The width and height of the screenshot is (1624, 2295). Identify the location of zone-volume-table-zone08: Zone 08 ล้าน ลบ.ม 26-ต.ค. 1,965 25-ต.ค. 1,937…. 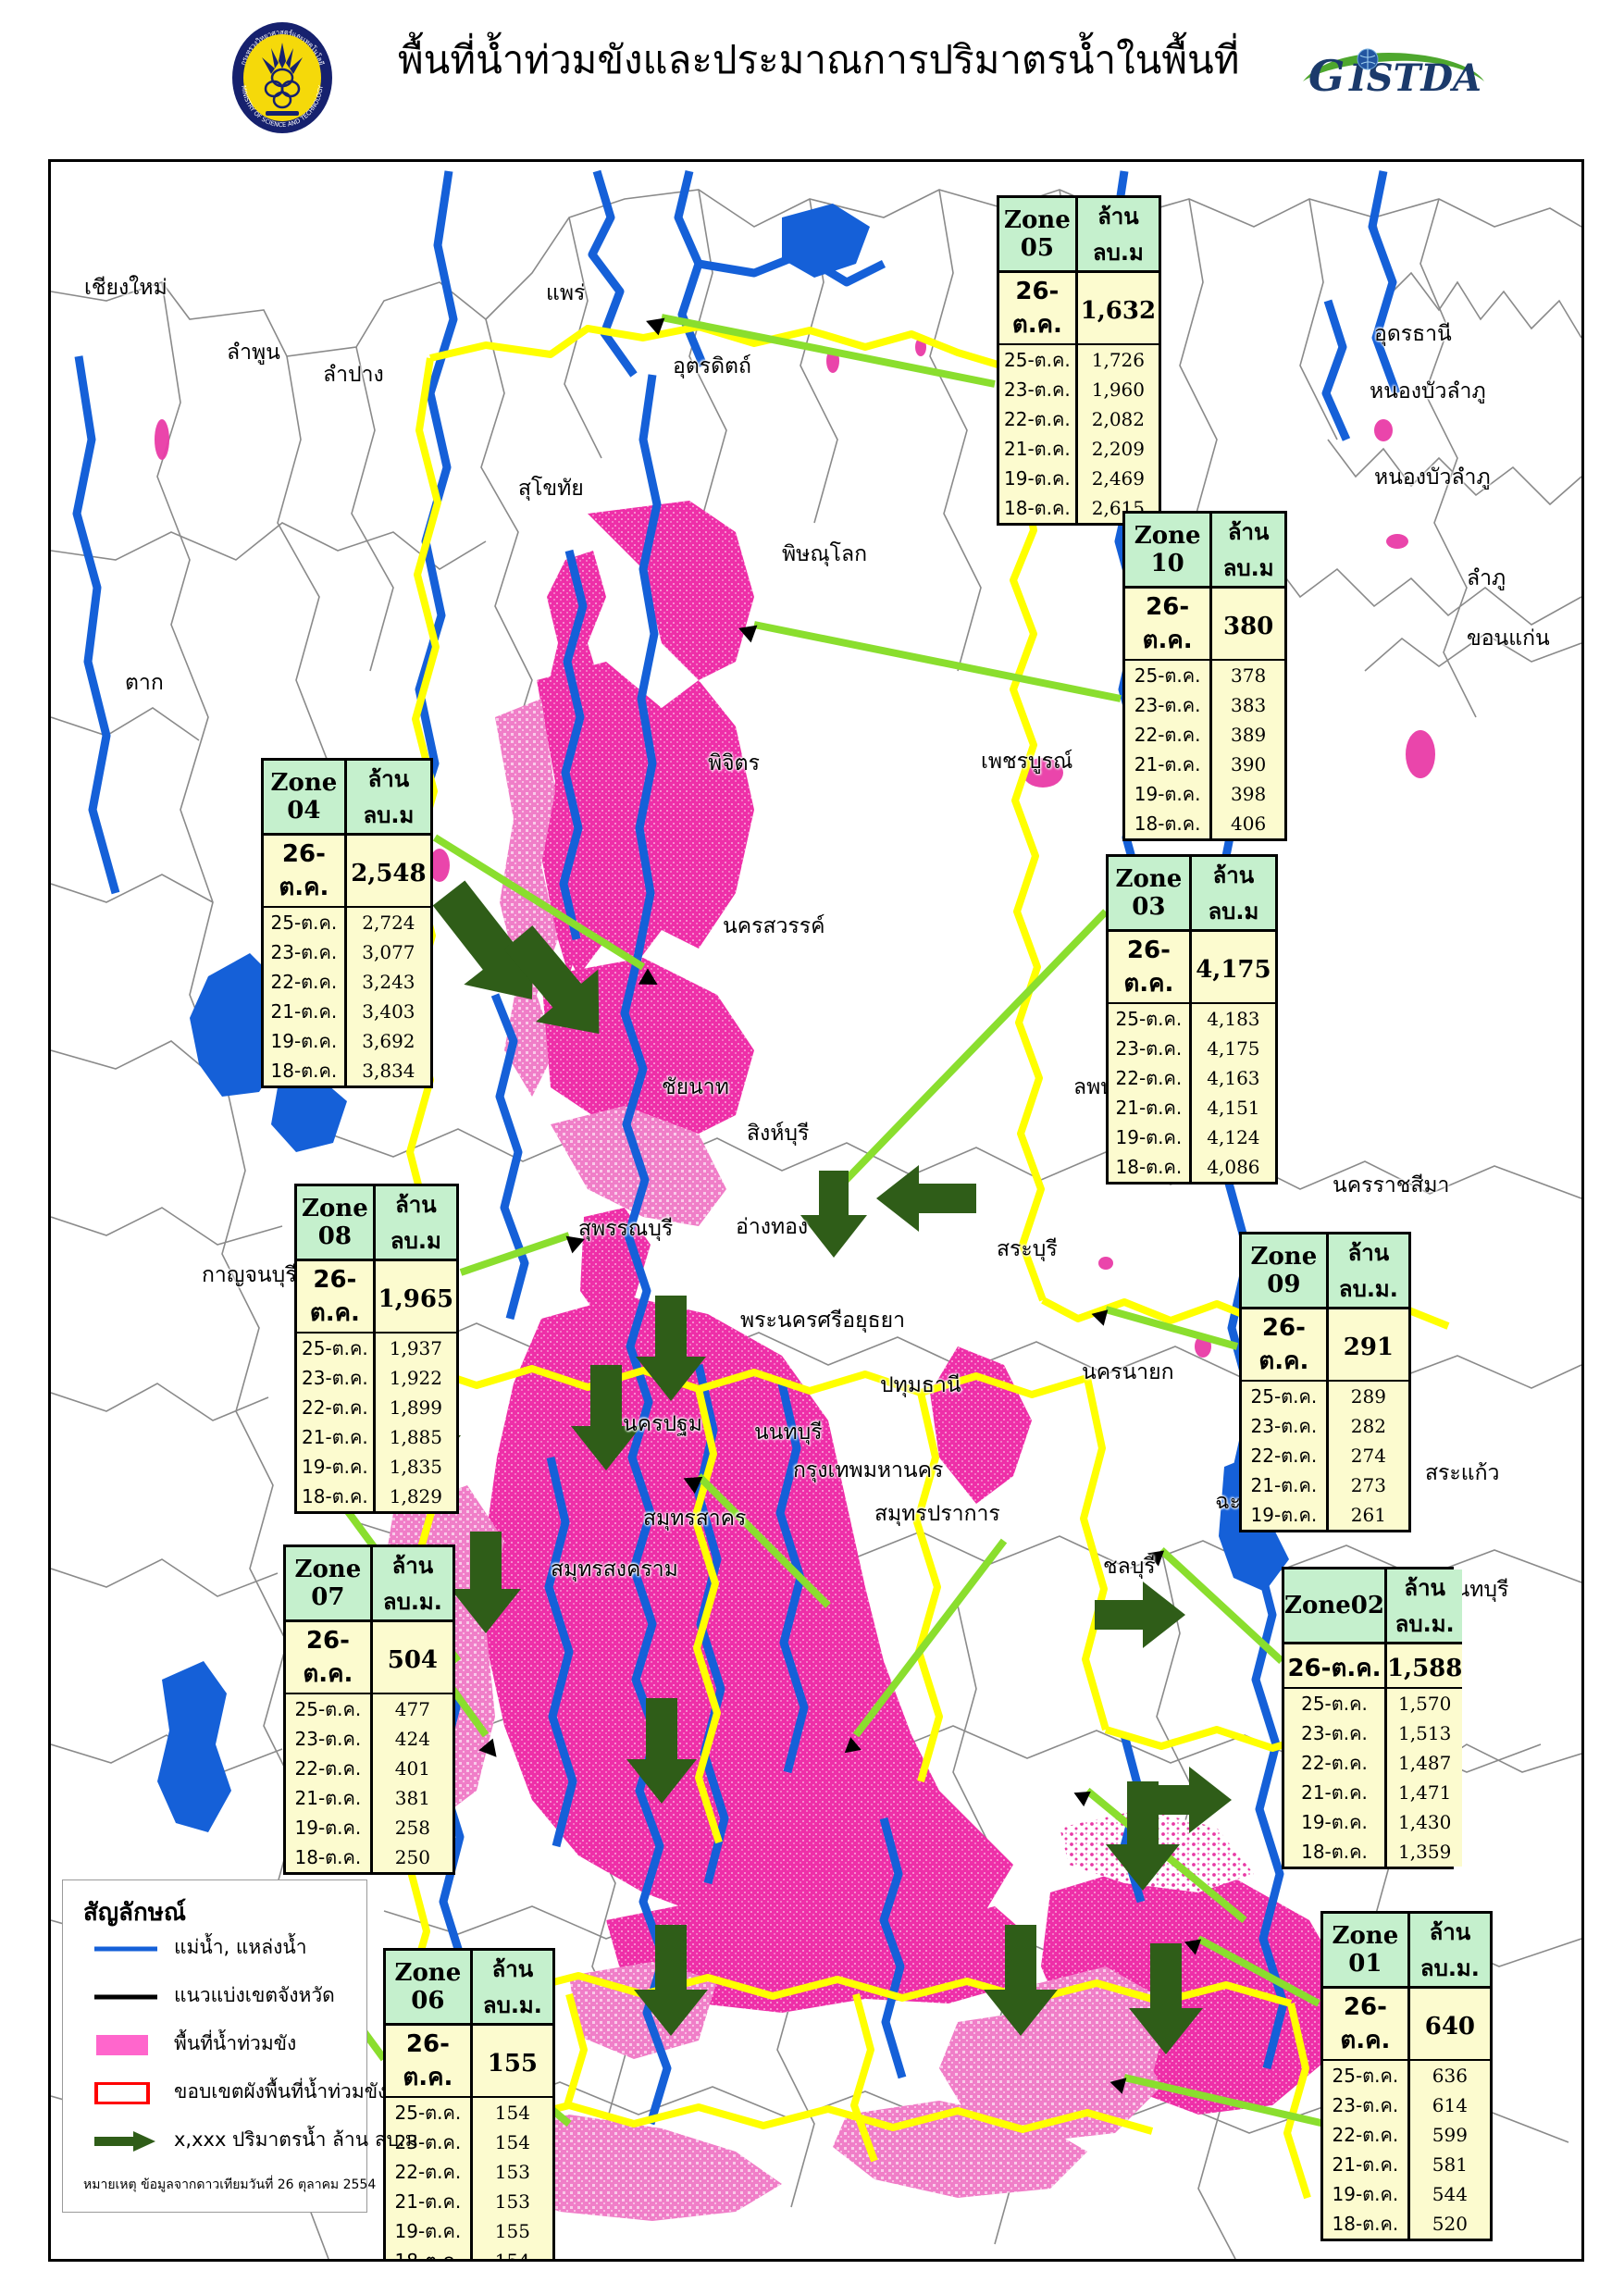
(376, 1349).